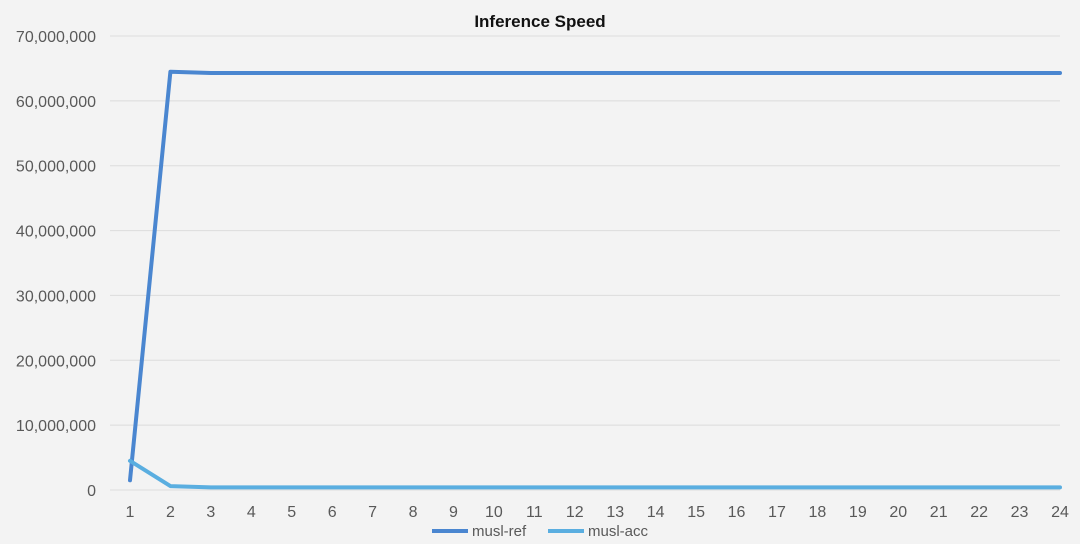 The width and height of the screenshot is (1080, 544). What do you see at coordinates (540, 531) in the screenshot?
I see `legend: musl-ref musl-acc` at bounding box center [540, 531].